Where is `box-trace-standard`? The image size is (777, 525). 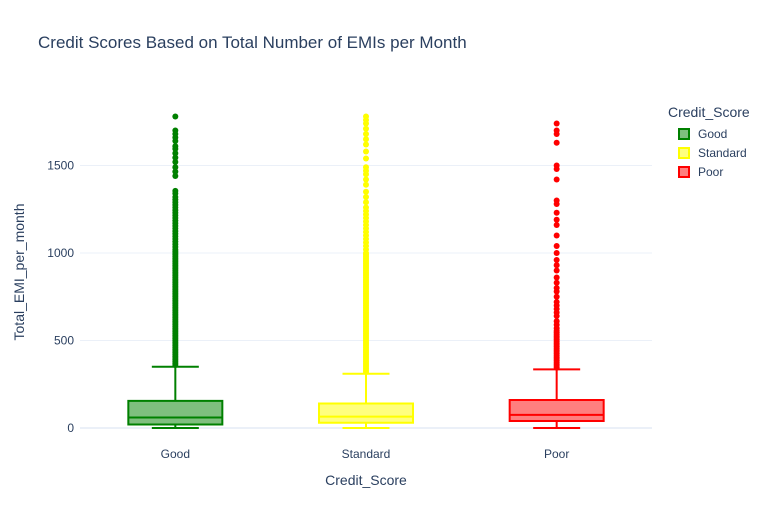
box-trace-standard is located at coordinates (366, 271).